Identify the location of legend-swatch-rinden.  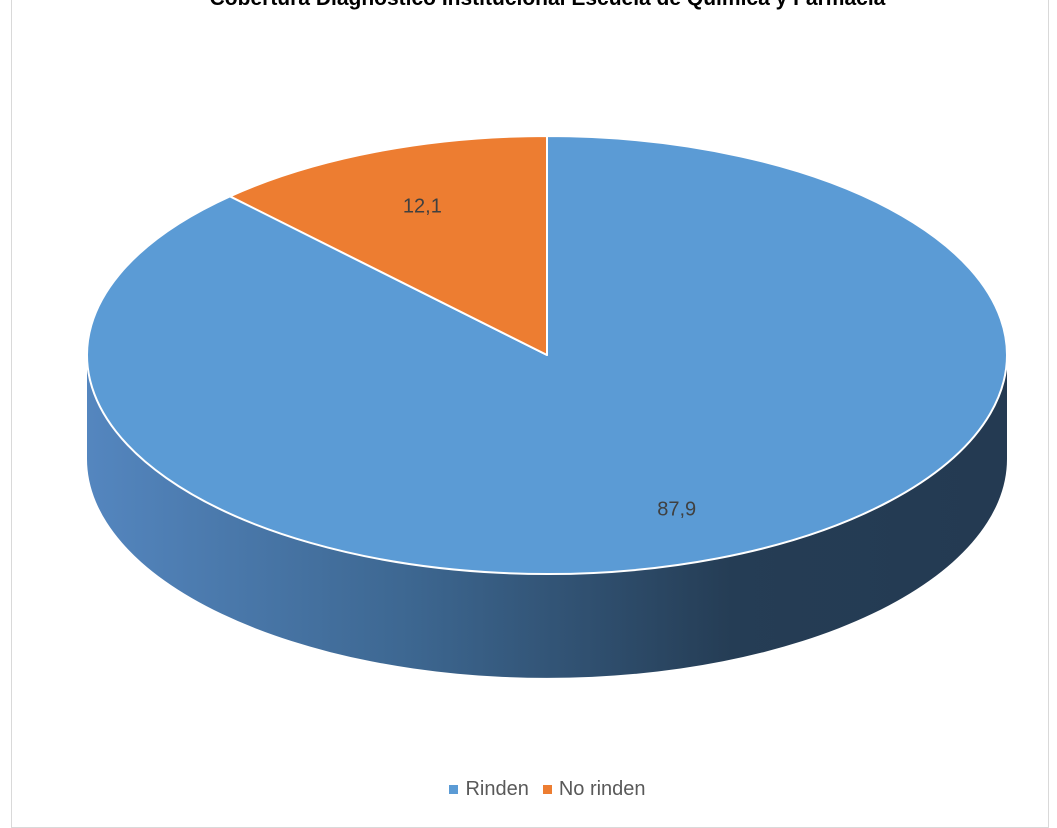
(454, 789).